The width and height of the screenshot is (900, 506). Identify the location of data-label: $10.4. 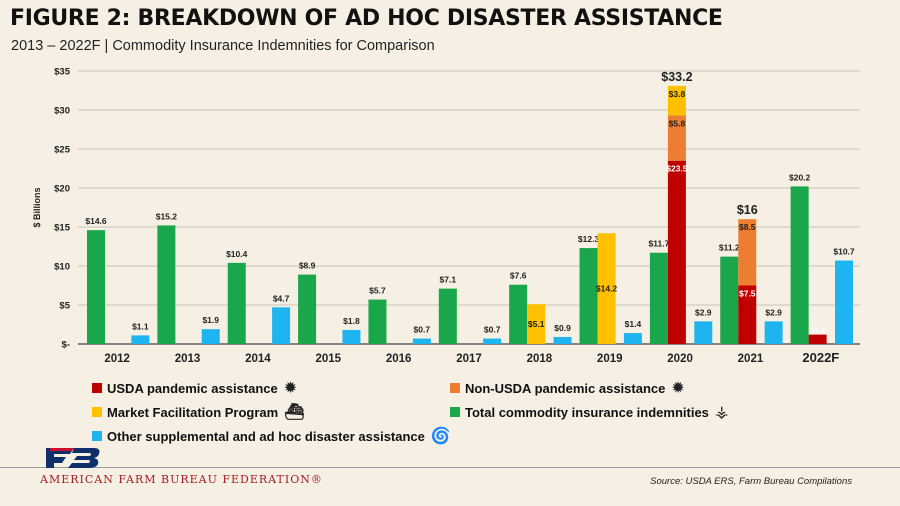
(237, 254).